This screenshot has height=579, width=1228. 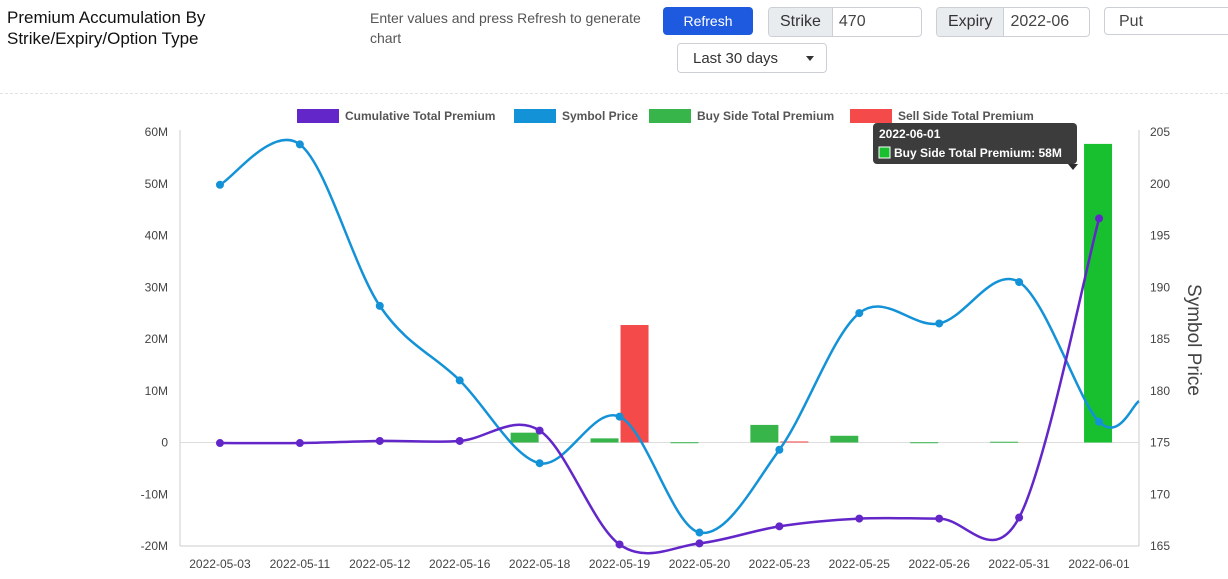 I want to click on legend-sell-side-swatch, so click(x=871, y=116).